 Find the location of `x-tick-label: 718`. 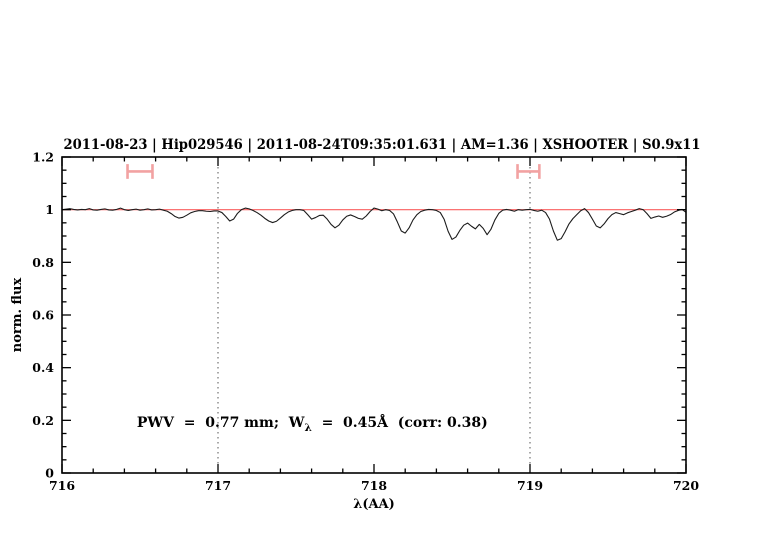

x-tick-label: 718 is located at coordinates (374, 485).